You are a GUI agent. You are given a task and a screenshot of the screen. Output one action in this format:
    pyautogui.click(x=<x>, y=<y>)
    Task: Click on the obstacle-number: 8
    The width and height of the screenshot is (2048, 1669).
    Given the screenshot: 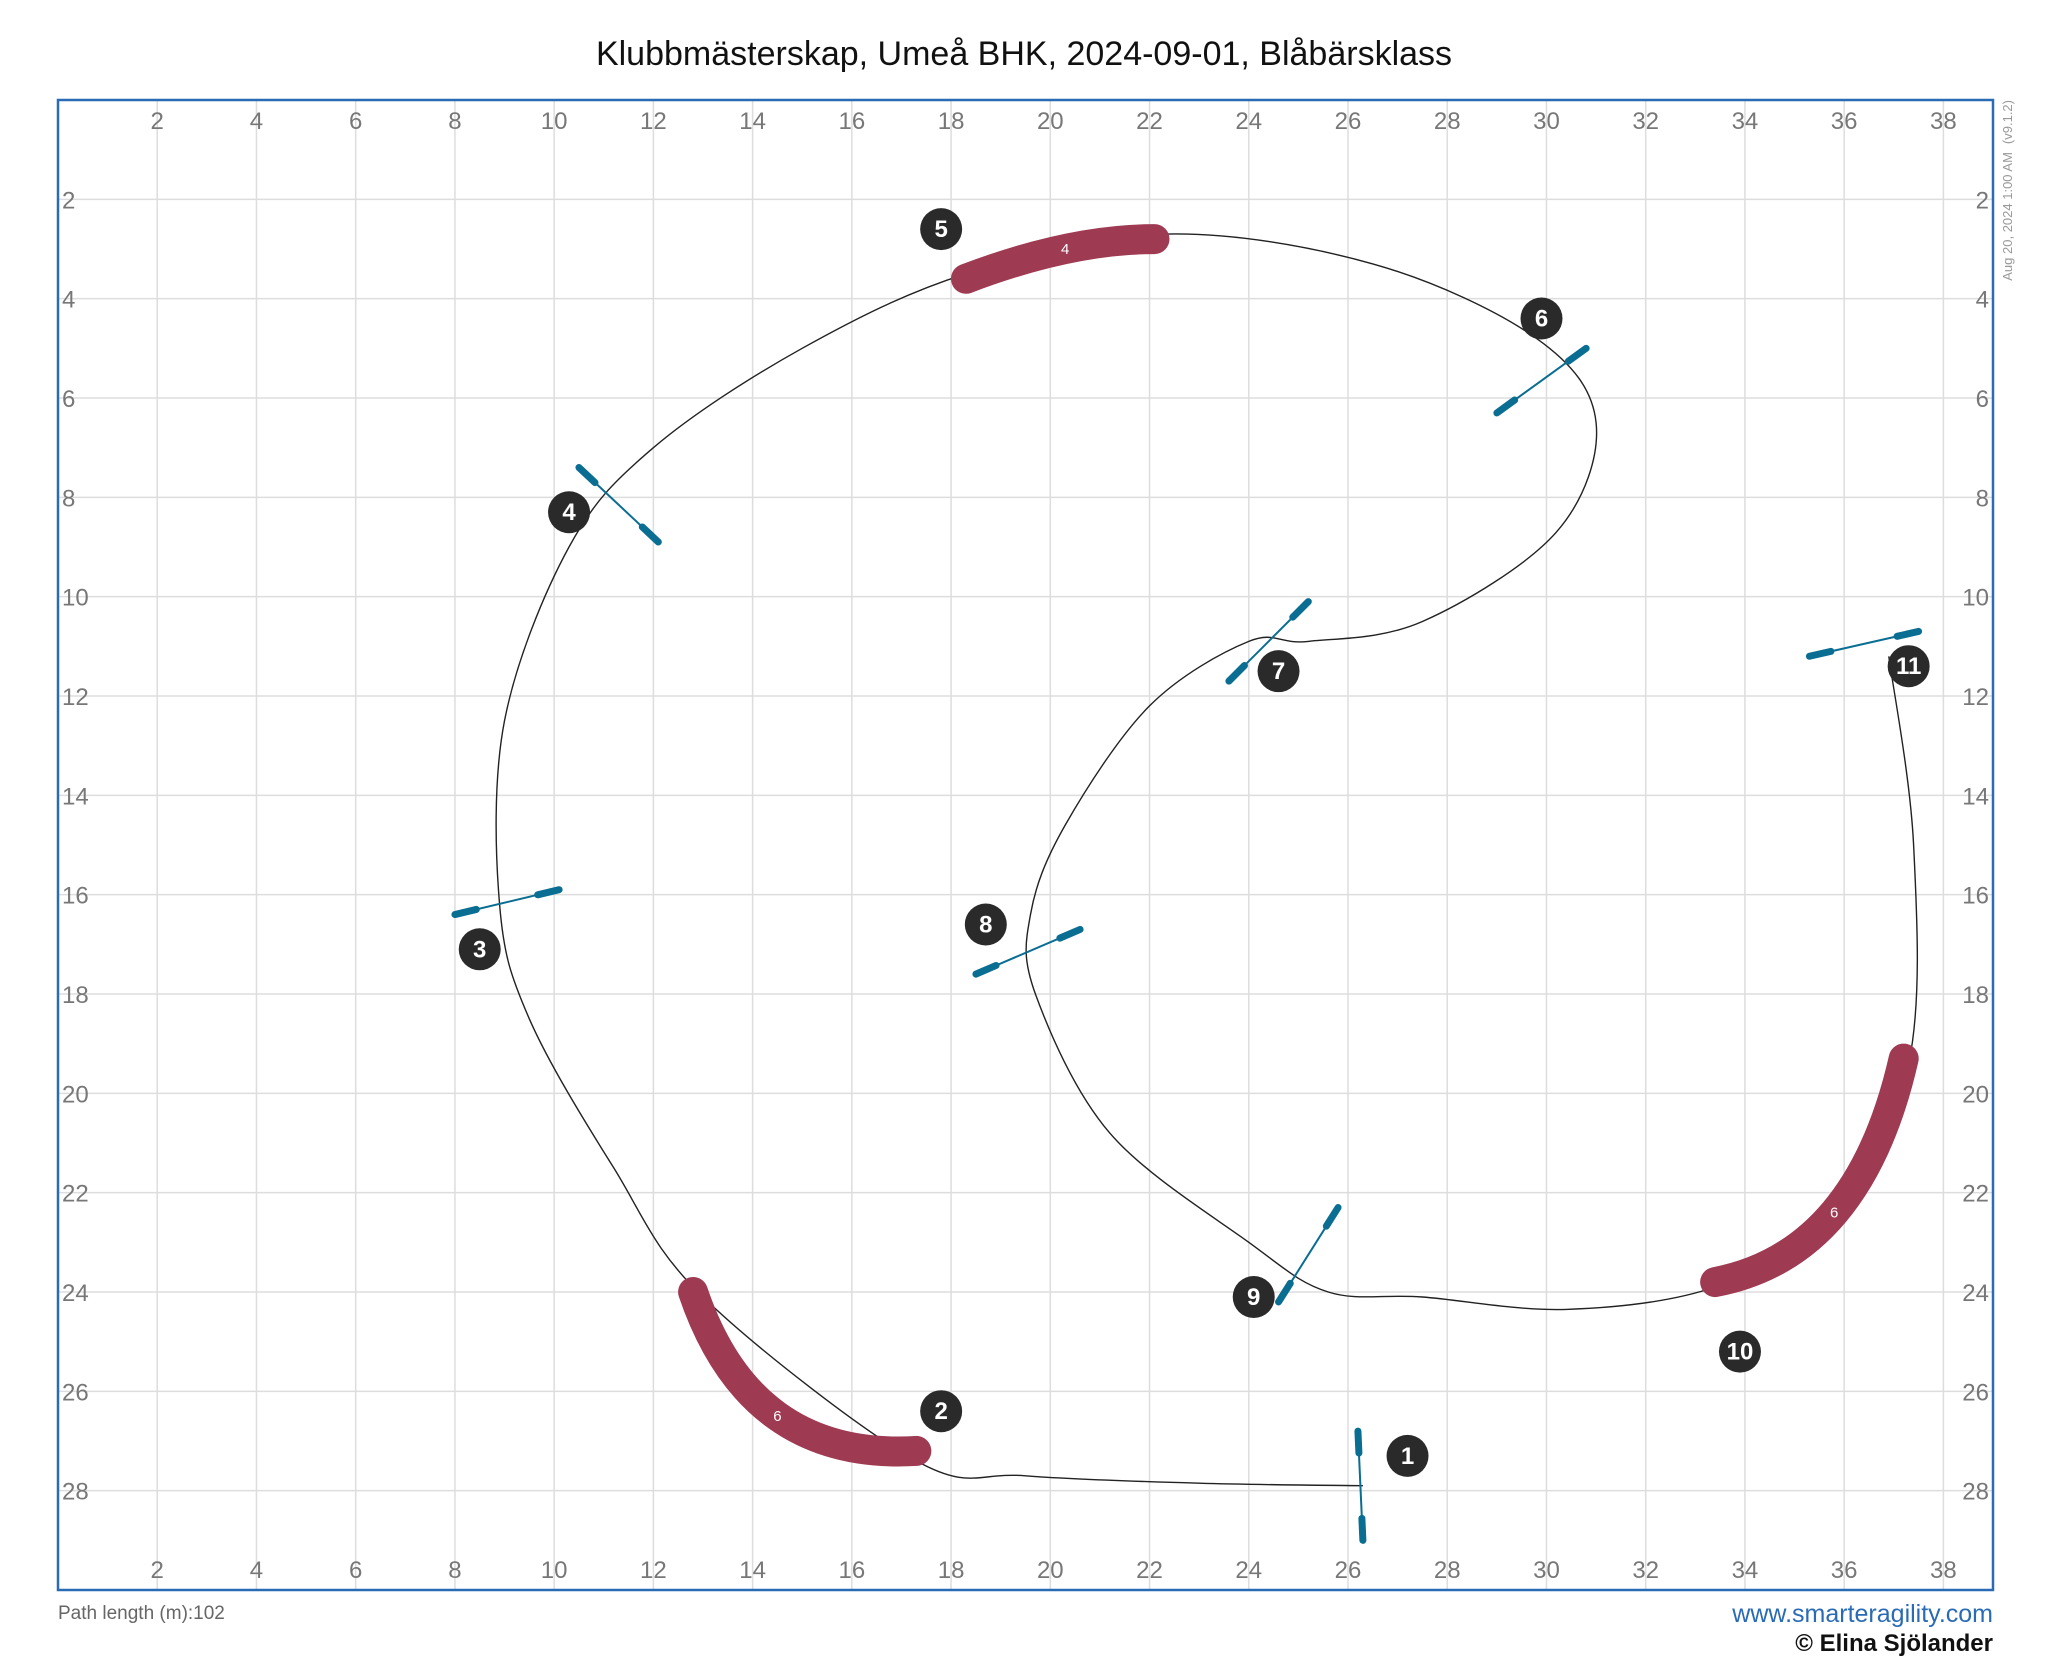 What is the action you would take?
    pyautogui.click(x=985, y=924)
    